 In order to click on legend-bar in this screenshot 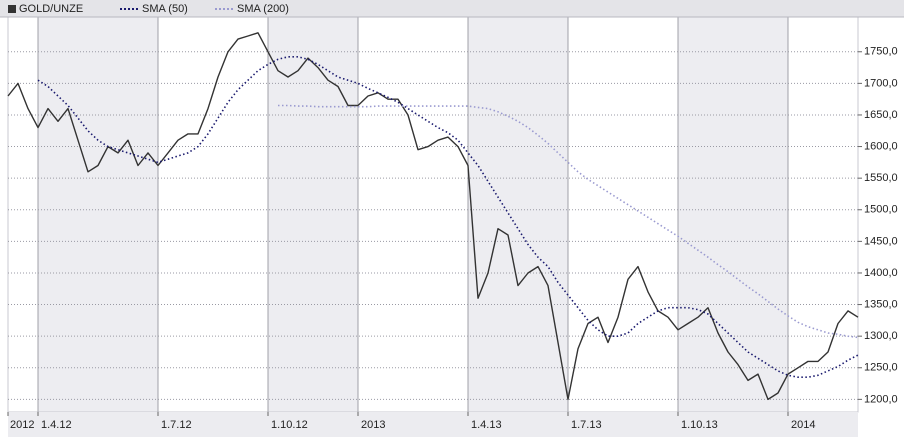, I will do `click(452, 8)`.